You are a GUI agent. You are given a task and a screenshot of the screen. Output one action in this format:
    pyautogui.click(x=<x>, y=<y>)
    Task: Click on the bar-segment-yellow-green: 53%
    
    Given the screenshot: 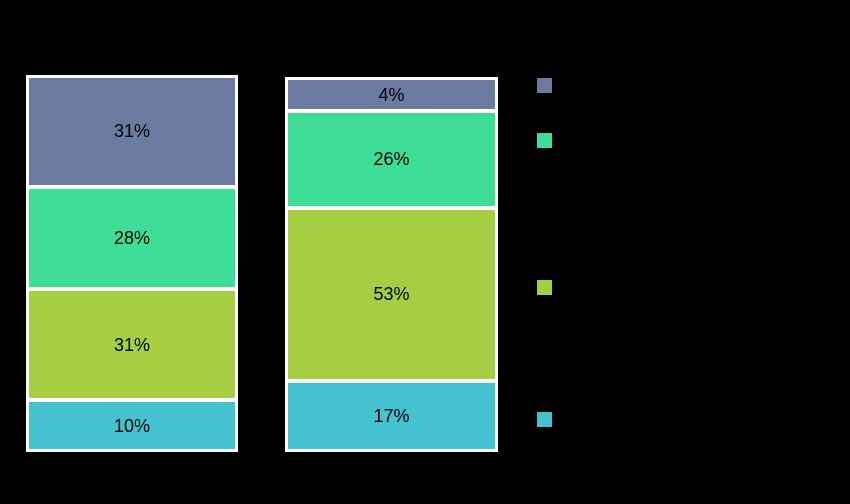 What is the action you would take?
    pyautogui.click(x=391, y=294)
    